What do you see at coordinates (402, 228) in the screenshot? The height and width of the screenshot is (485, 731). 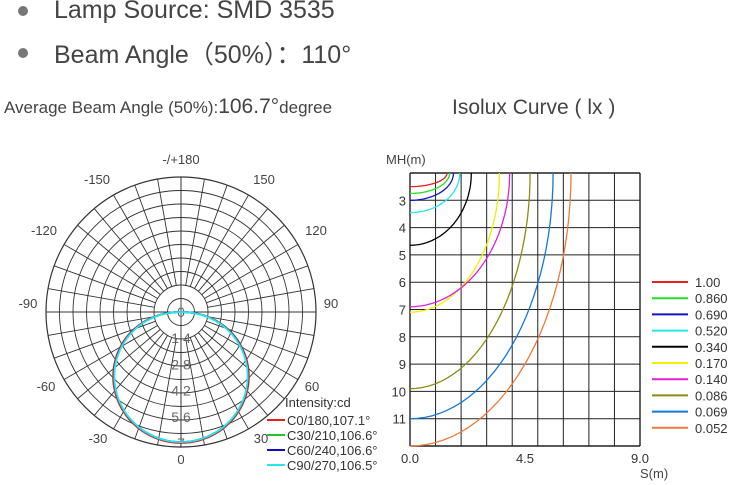 I see `isolux-y-tick: 4` at bounding box center [402, 228].